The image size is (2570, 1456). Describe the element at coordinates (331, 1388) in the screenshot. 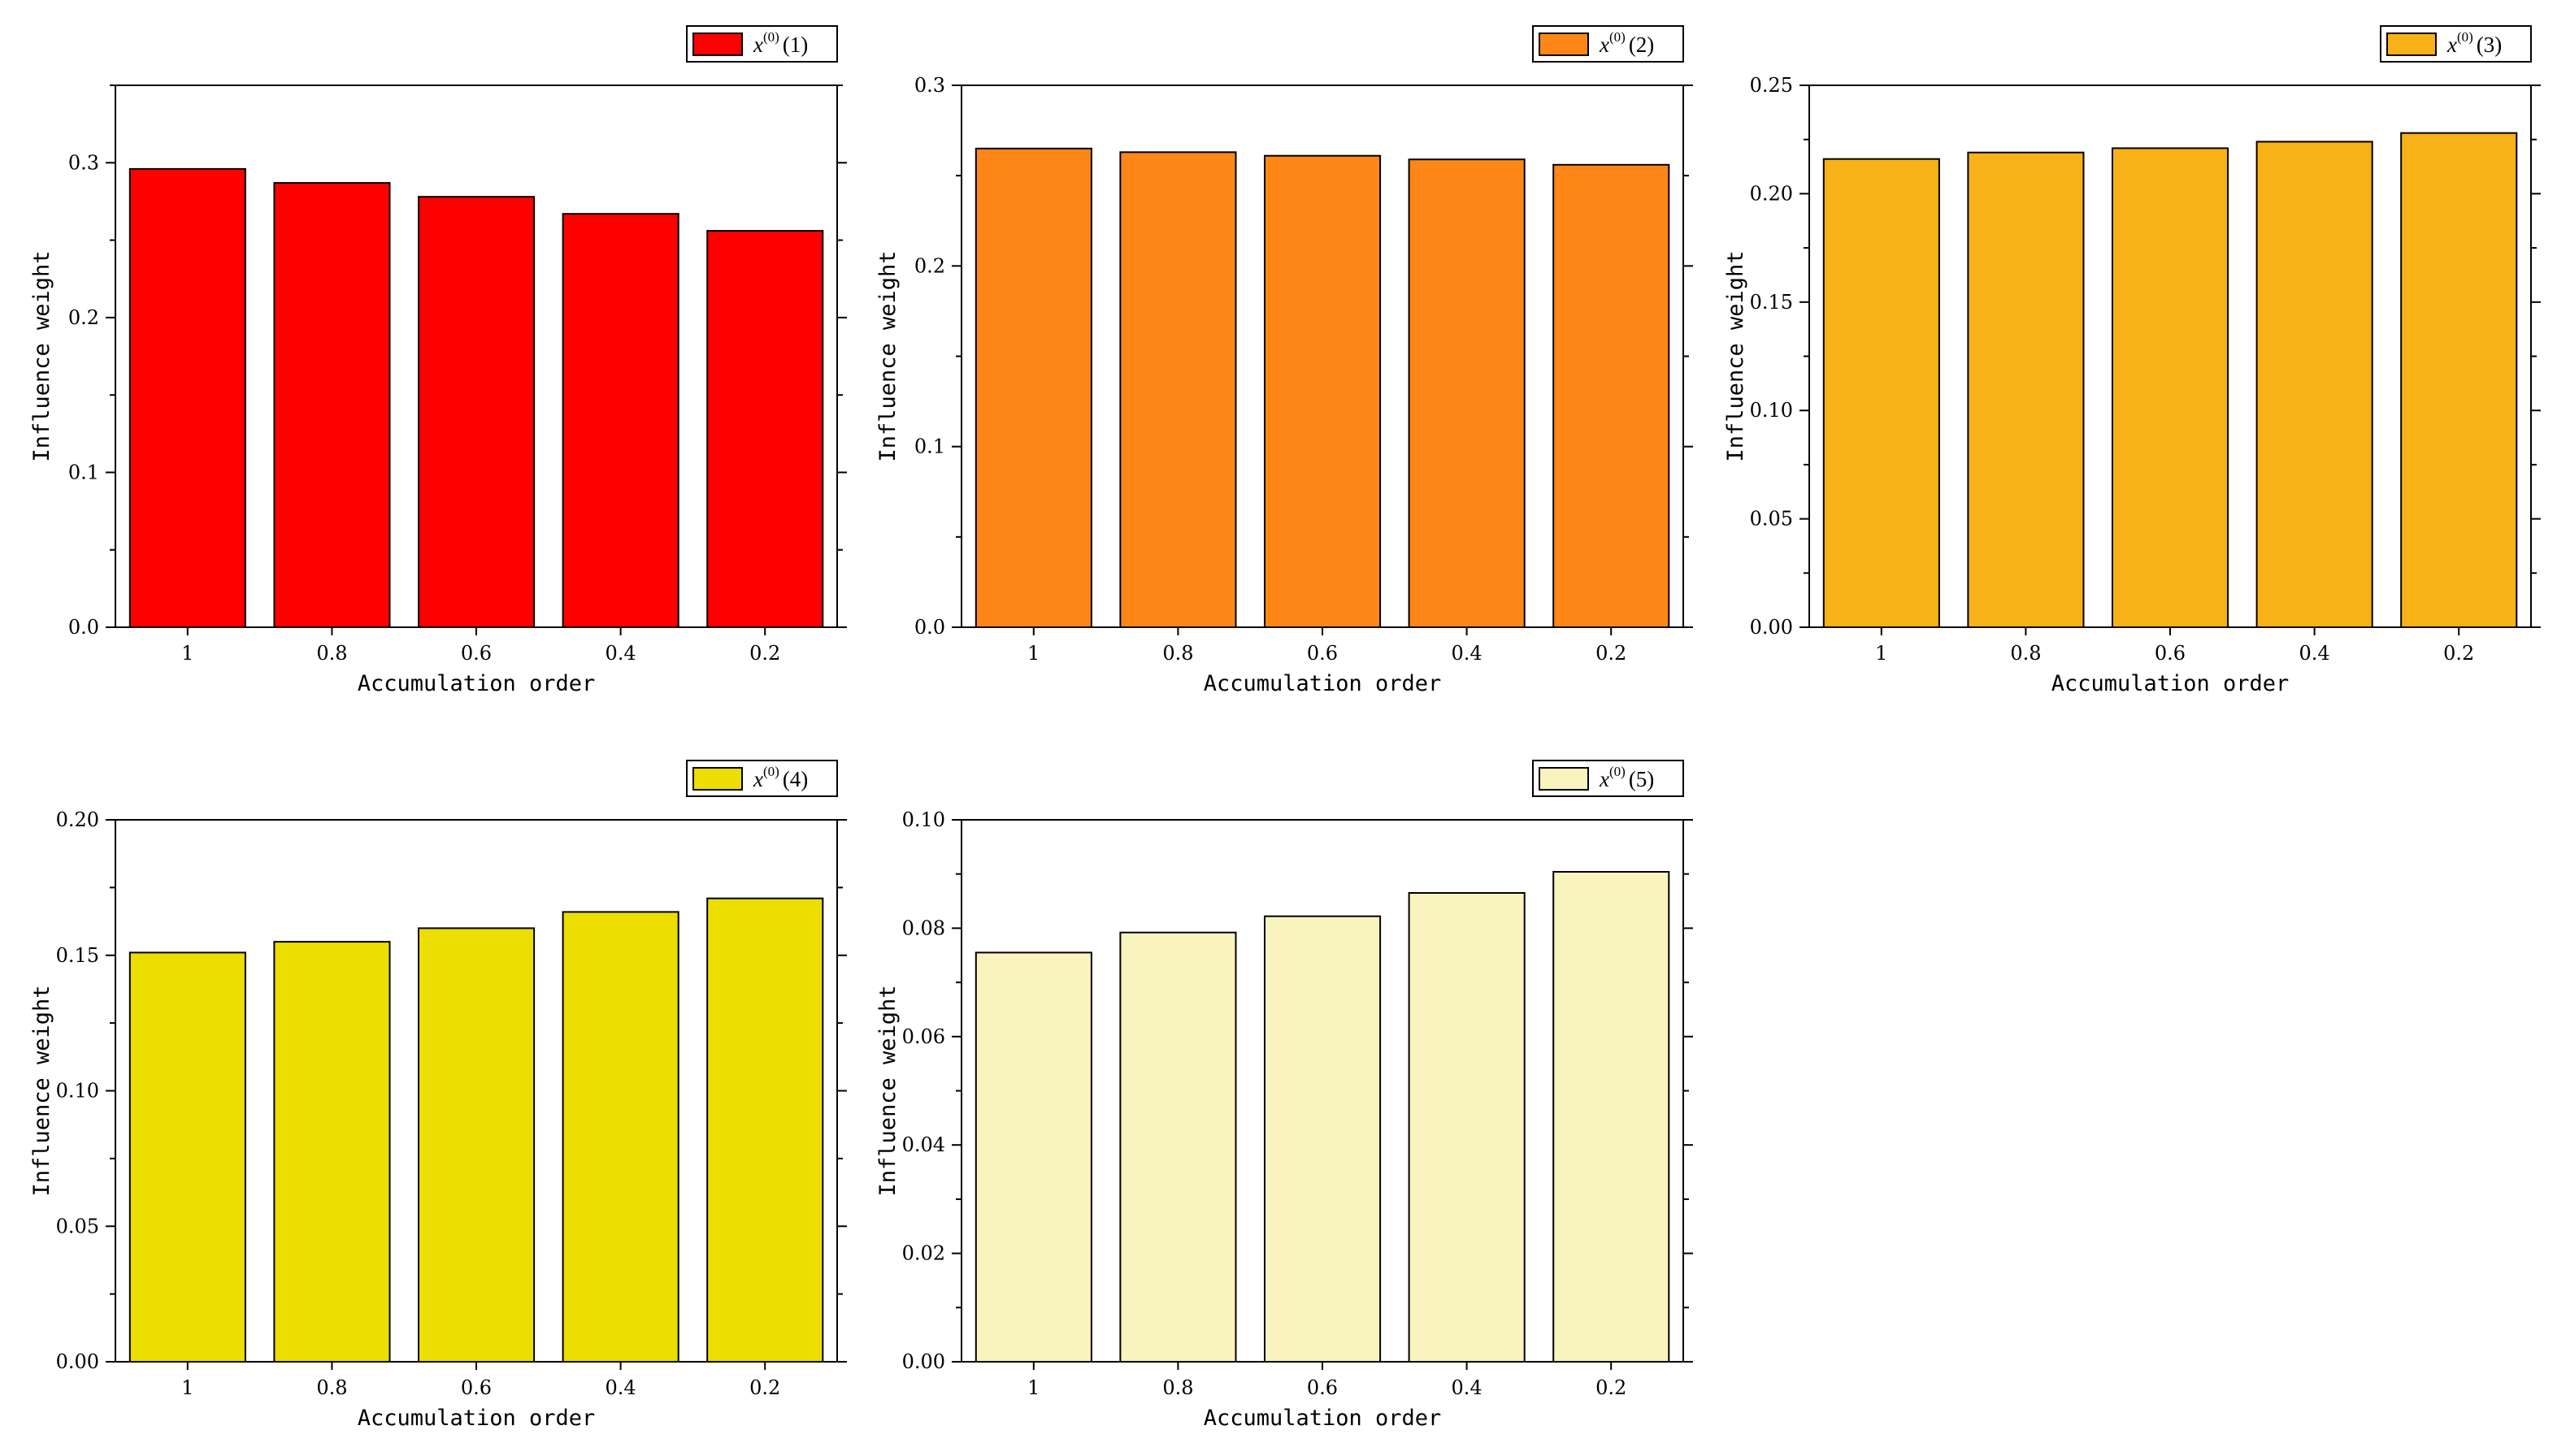

I see `chart-4-xtick-label-2: 0.8` at that location.